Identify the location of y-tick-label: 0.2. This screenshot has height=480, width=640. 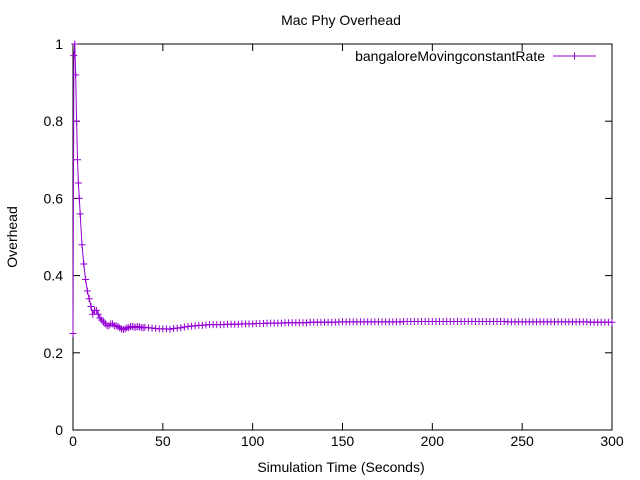
(54, 353).